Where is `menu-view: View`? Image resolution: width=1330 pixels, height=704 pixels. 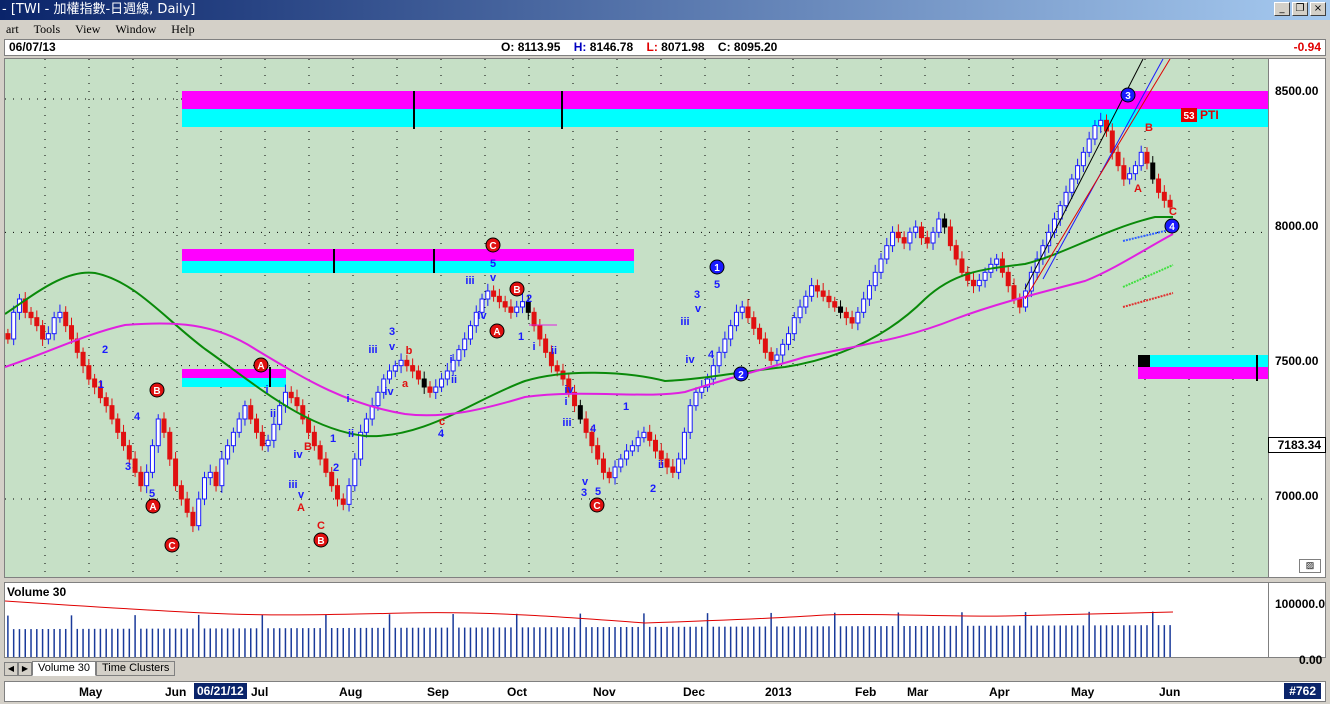 menu-view: View is located at coordinates (88, 28).